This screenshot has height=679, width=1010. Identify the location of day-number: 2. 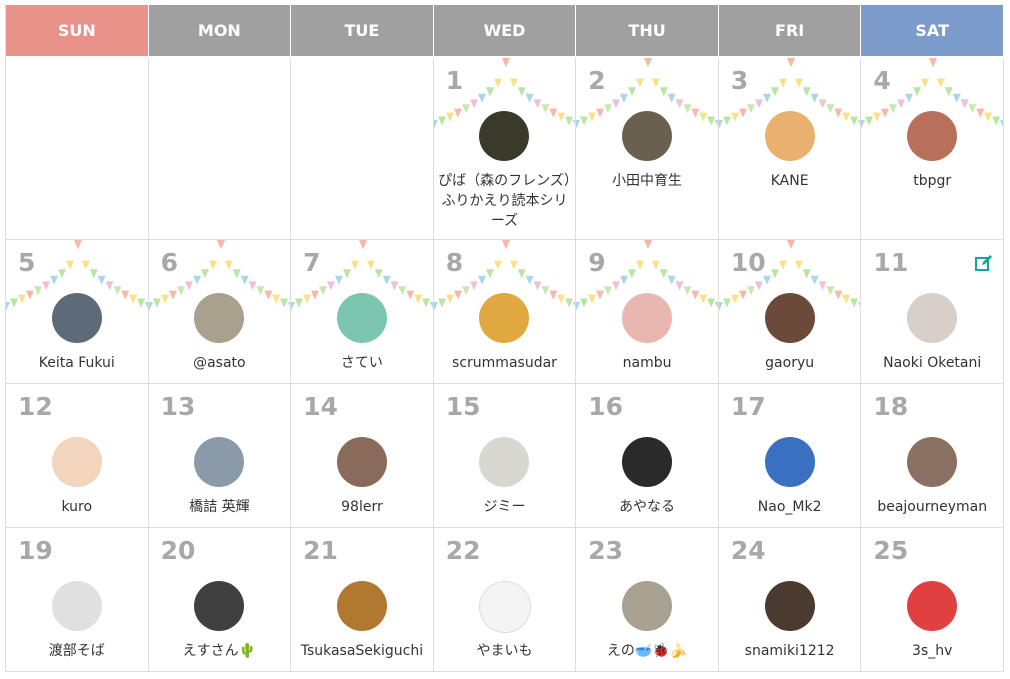
(597, 80).